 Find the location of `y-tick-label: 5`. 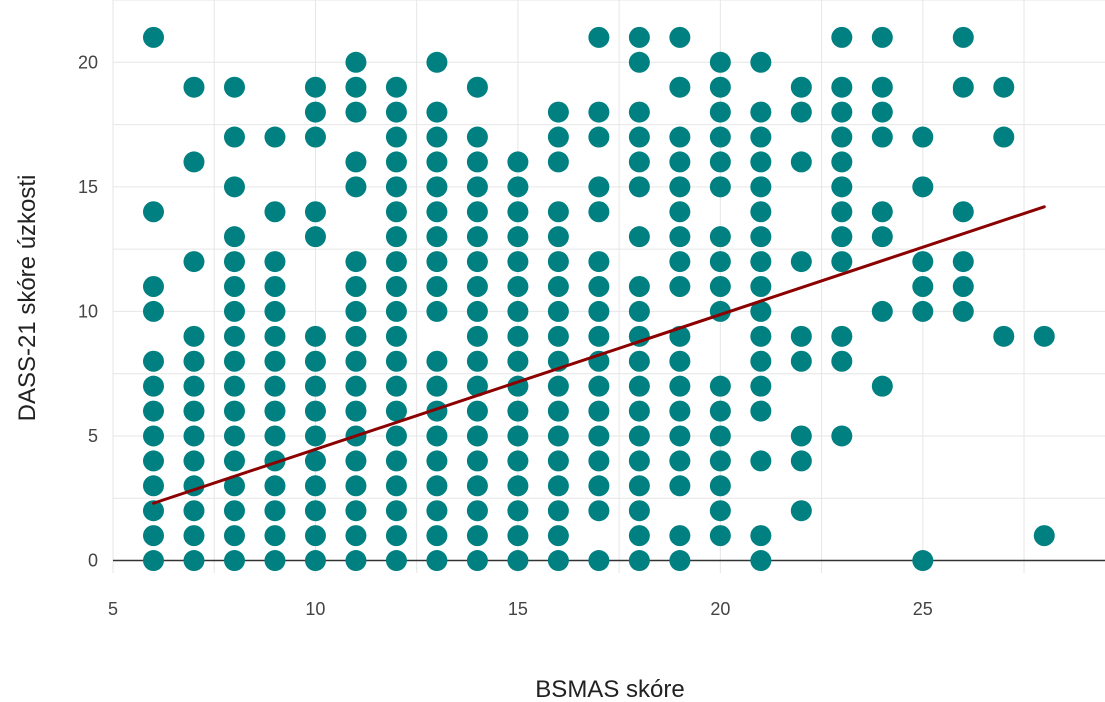

y-tick-label: 5 is located at coordinates (93, 436).